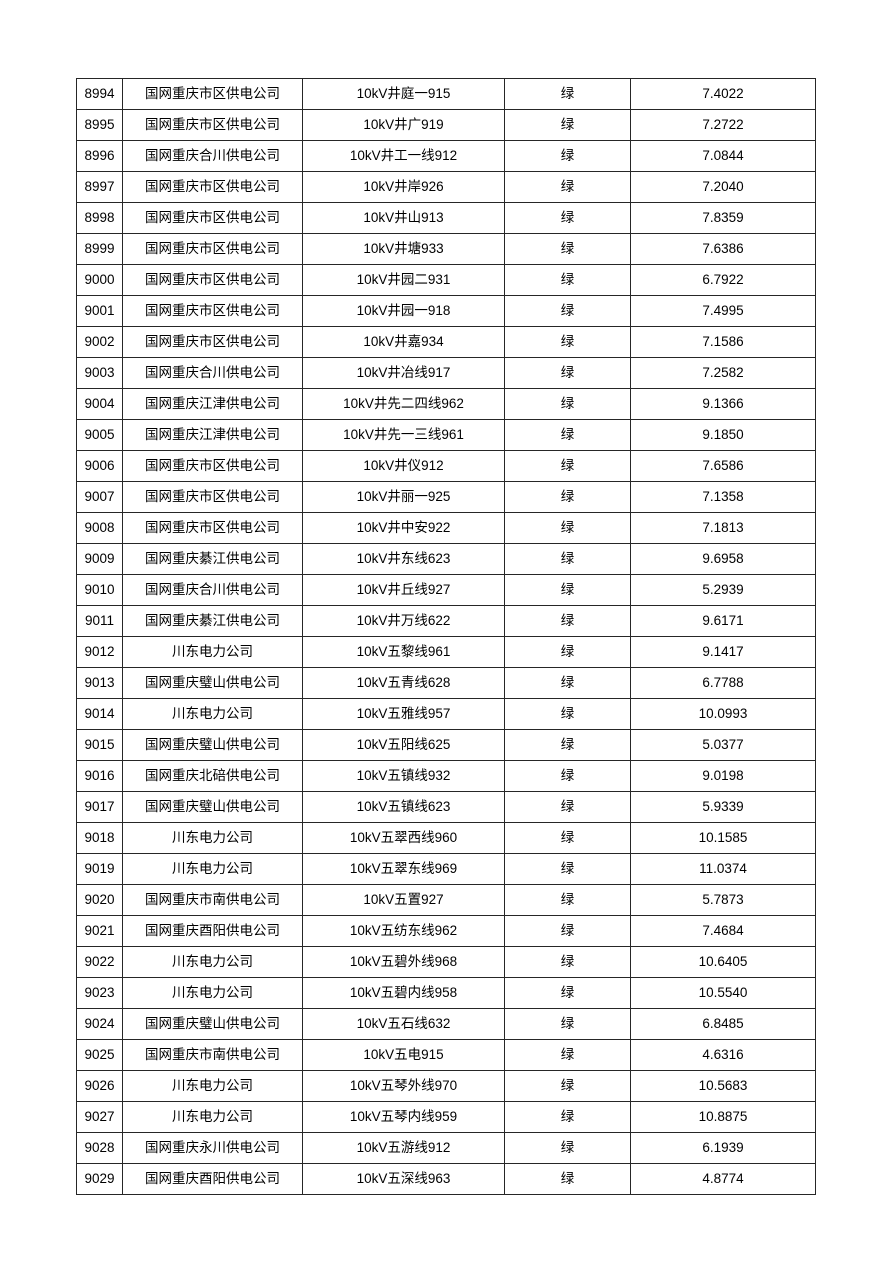 The width and height of the screenshot is (892, 1262). What do you see at coordinates (723, 745) in the screenshot?
I see `cell-value: 5.0377` at bounding box center [723, 745].